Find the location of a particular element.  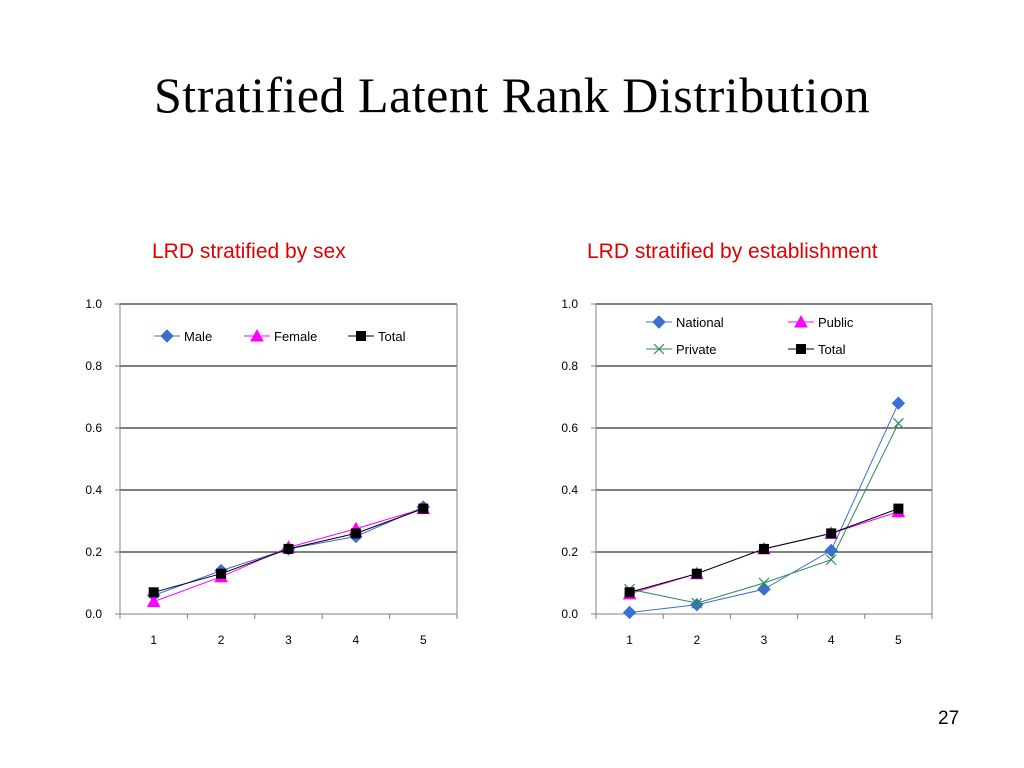

x-tick-label-1-4: 5 is located at coordinates (898, 640).